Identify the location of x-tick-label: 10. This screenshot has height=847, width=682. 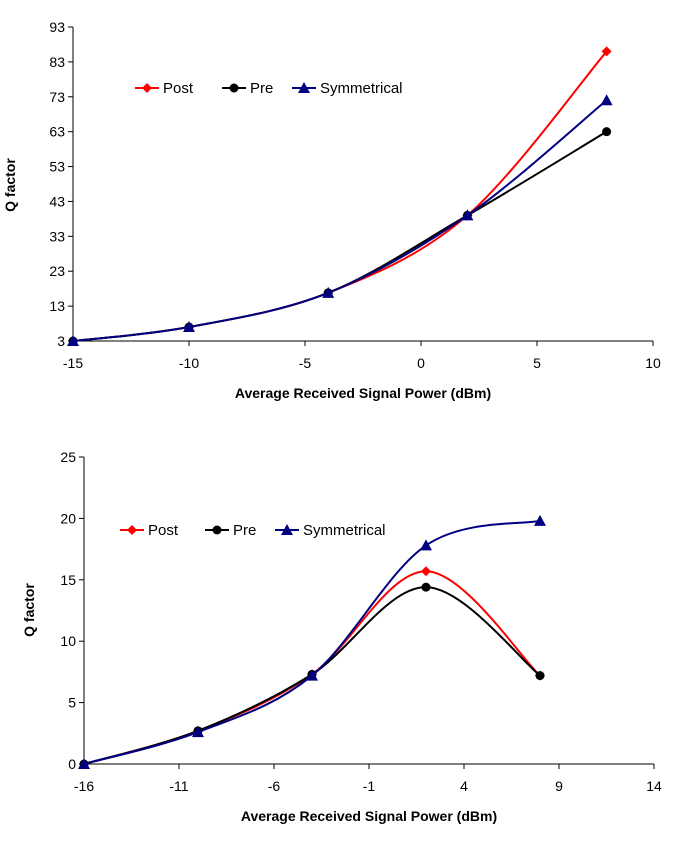
(653, 363).